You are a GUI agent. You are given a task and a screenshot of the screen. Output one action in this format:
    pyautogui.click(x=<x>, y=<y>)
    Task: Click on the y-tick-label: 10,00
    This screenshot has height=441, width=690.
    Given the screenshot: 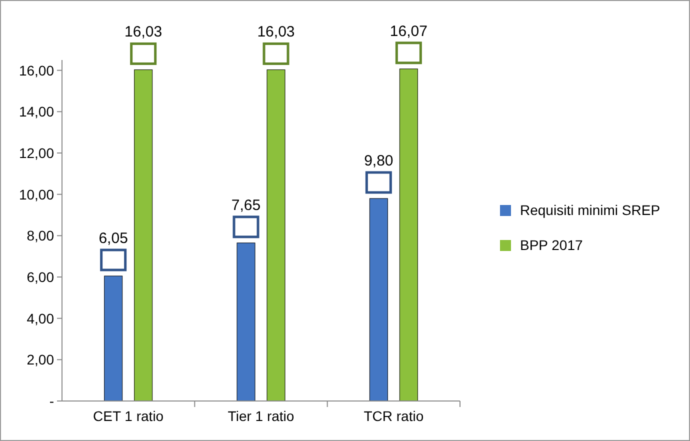 What is the action you would take?
    pyautogui.click(x=36, y=194)
    